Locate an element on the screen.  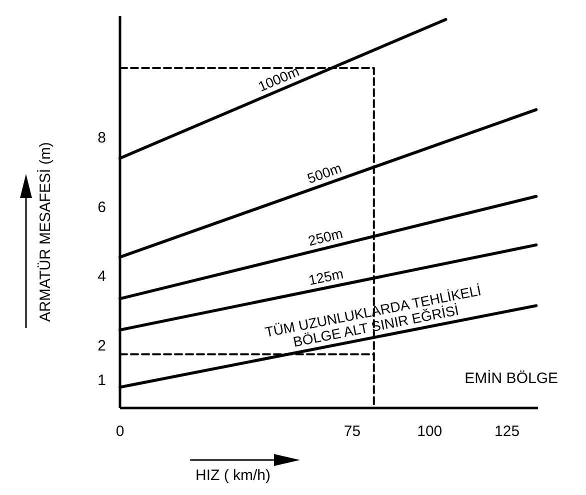
text: 500m is located at coordinates (324, 173).